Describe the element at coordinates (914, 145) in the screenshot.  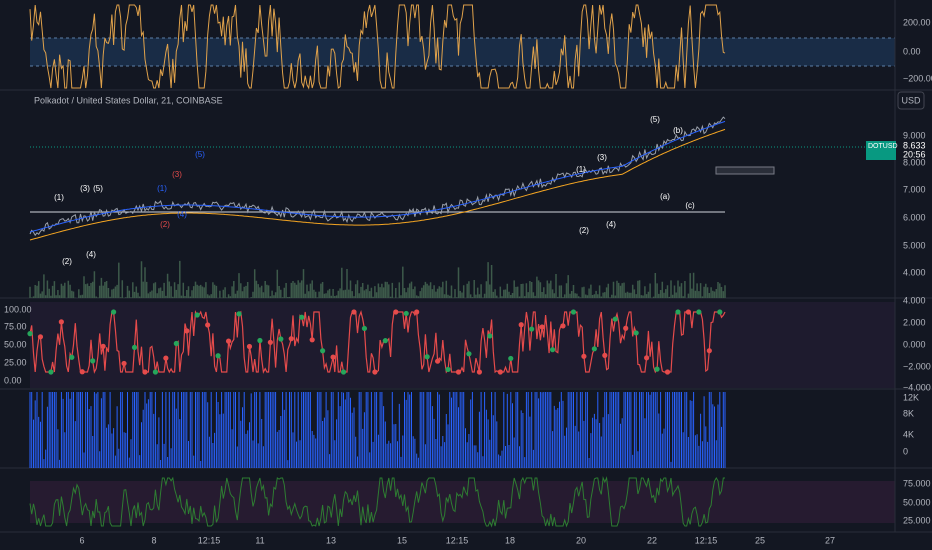
I see `badge-price: 8.633` at that location.